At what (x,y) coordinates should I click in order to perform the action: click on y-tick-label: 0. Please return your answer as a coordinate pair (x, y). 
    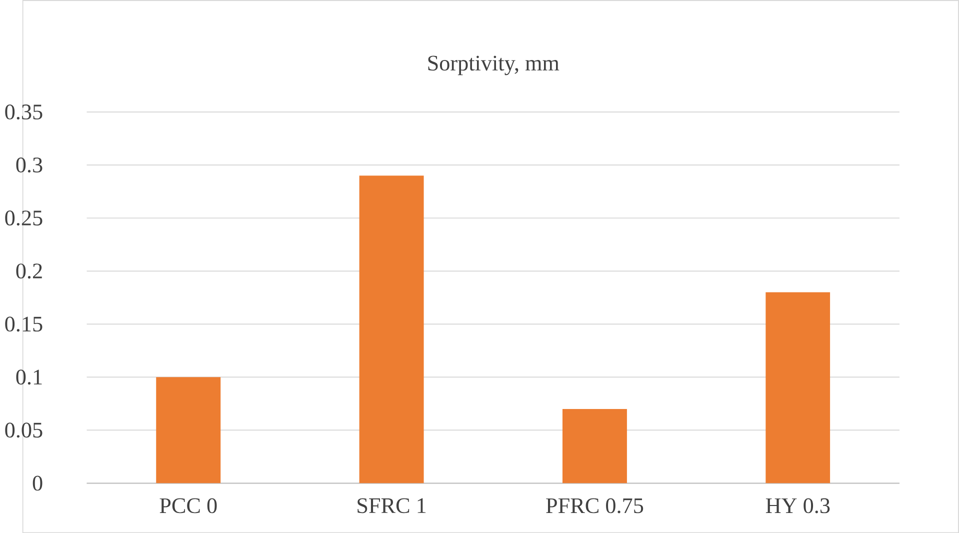
    Looking at the image, I should click on (37, 483).